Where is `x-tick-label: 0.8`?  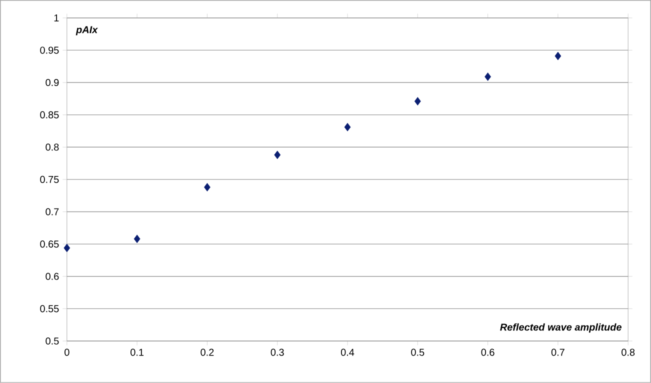
x-tick-label: 0.8 is located at coordinates (628, 352).